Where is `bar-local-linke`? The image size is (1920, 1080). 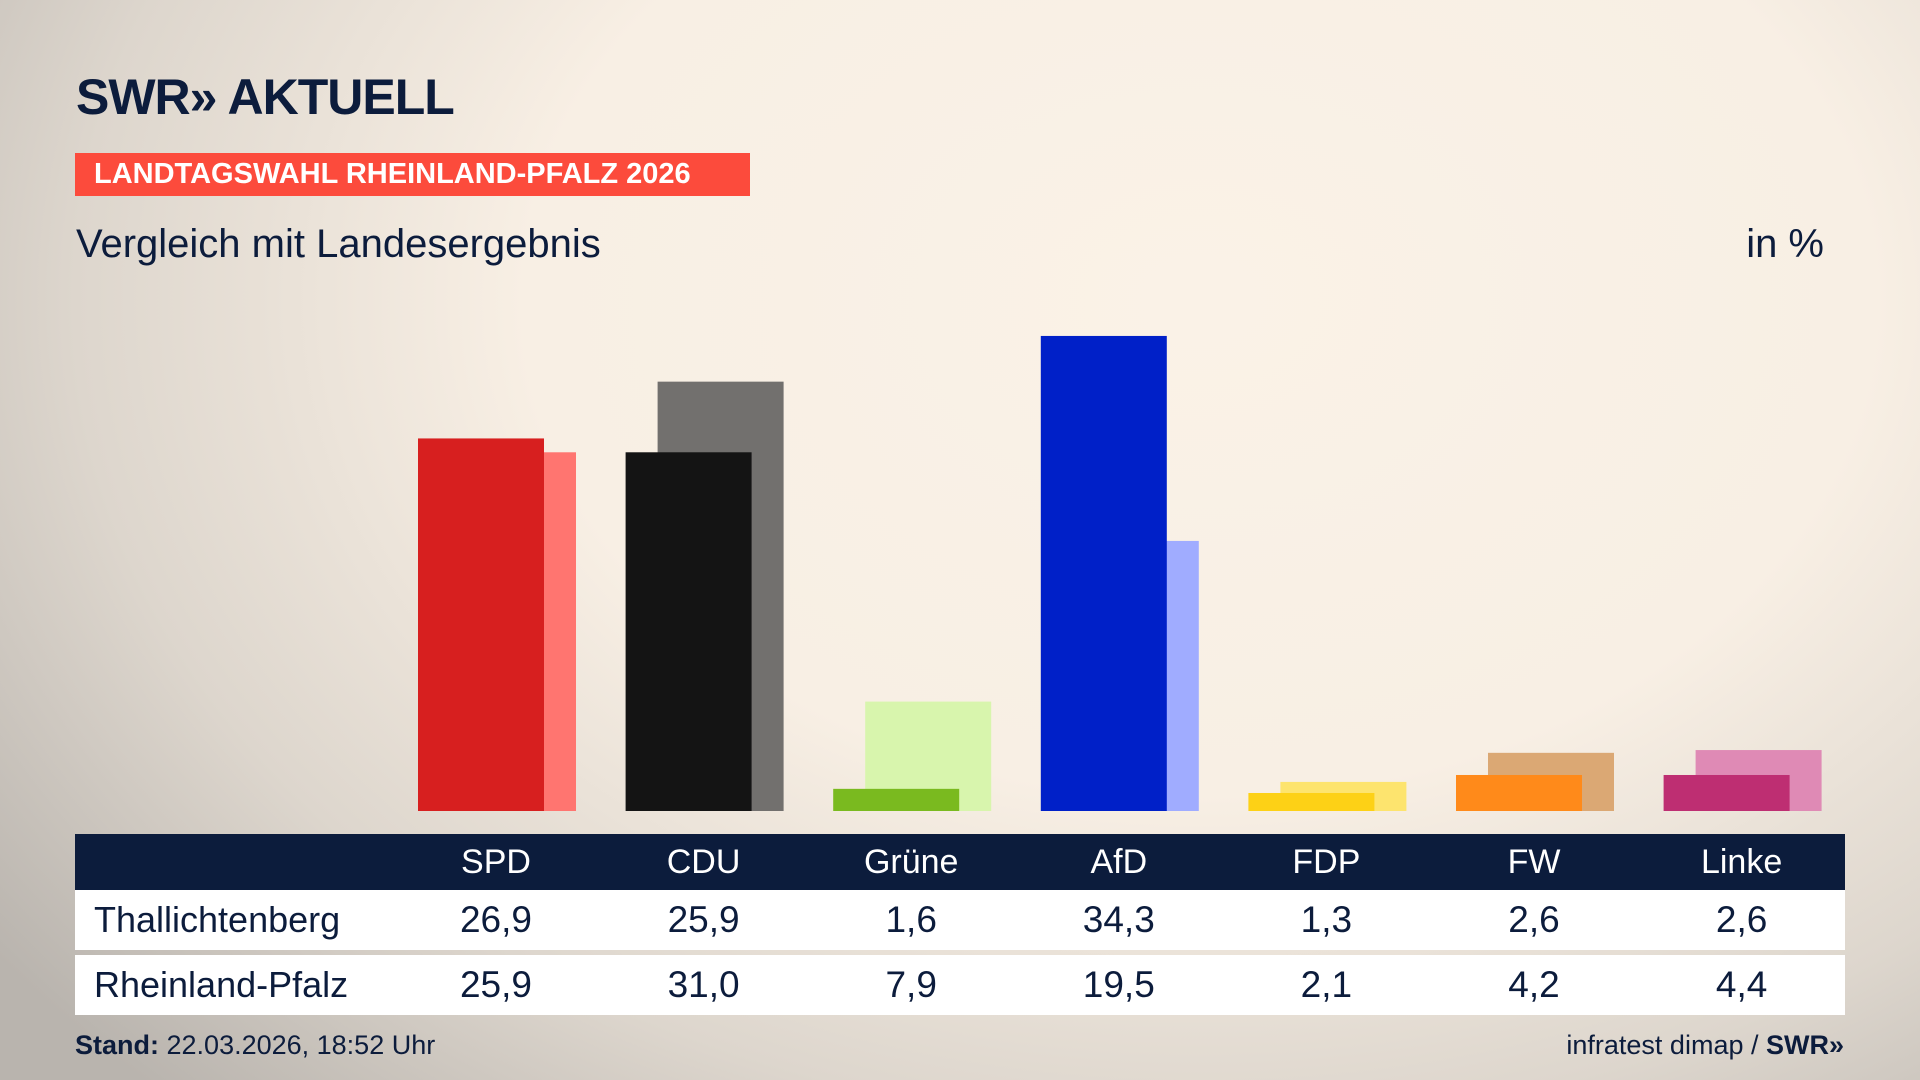 bar-local-linke is located at coordinates (1726, 792).